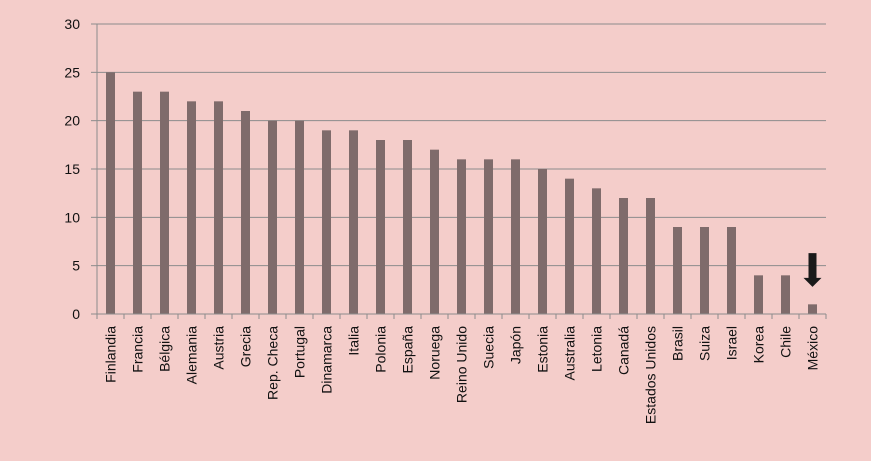  Describe the element at coordinates (327, 360) in the screenshot. I see `x-category-label: Dinamarca` at that location.